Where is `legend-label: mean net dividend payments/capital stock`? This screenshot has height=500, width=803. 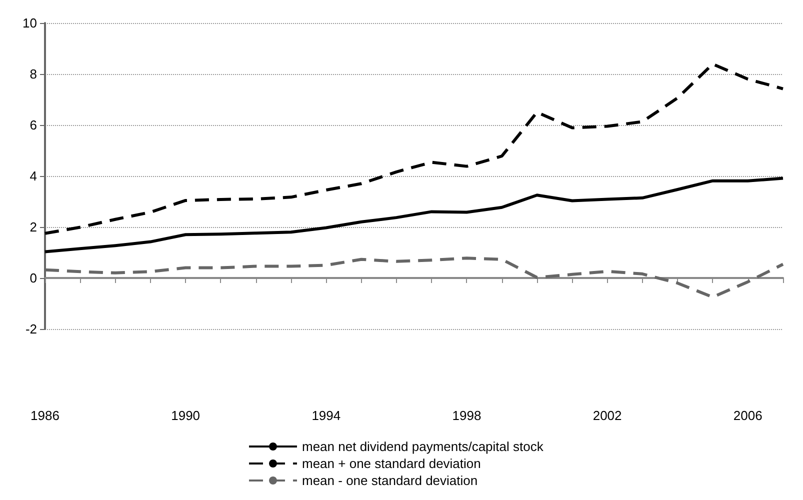
legend-label: mean net dividend payments/capital stock is located at coordinates (423, 446).